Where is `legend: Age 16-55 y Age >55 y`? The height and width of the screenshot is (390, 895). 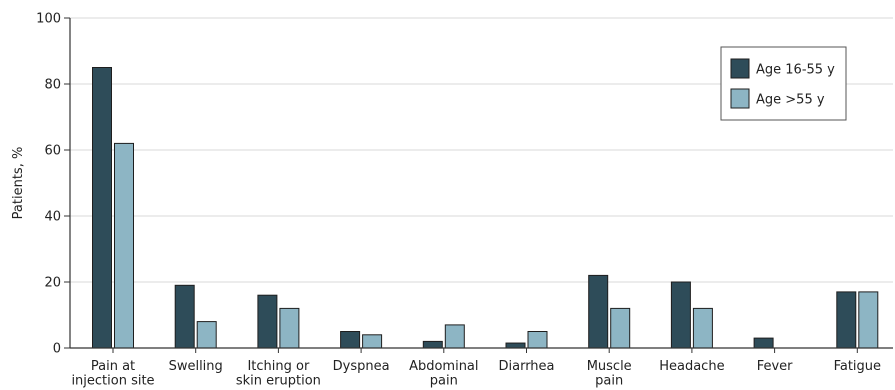
legend: Age 16-55 y Age >55 y is located at coordinates (783, 83).